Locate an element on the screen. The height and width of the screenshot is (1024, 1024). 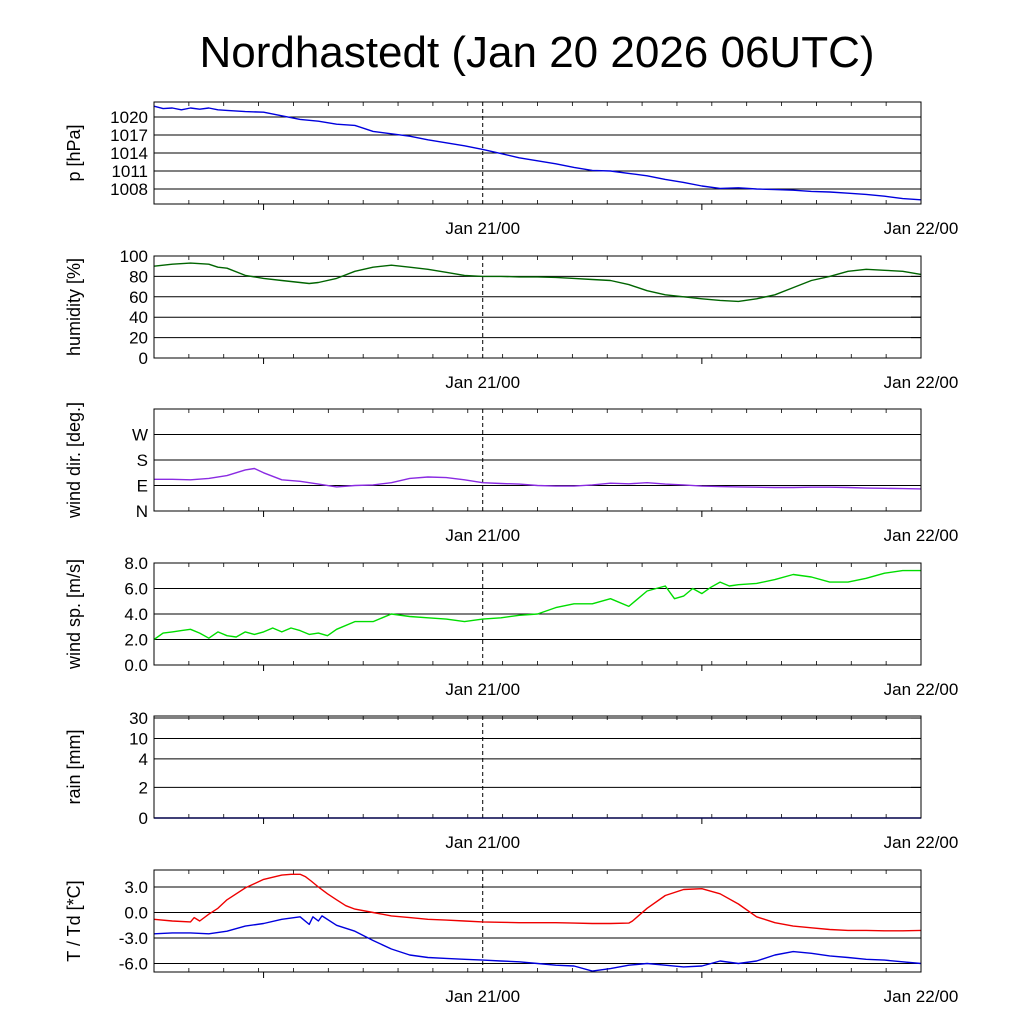
y-tick-label: -3.0 is located at coordinates (133, 938).